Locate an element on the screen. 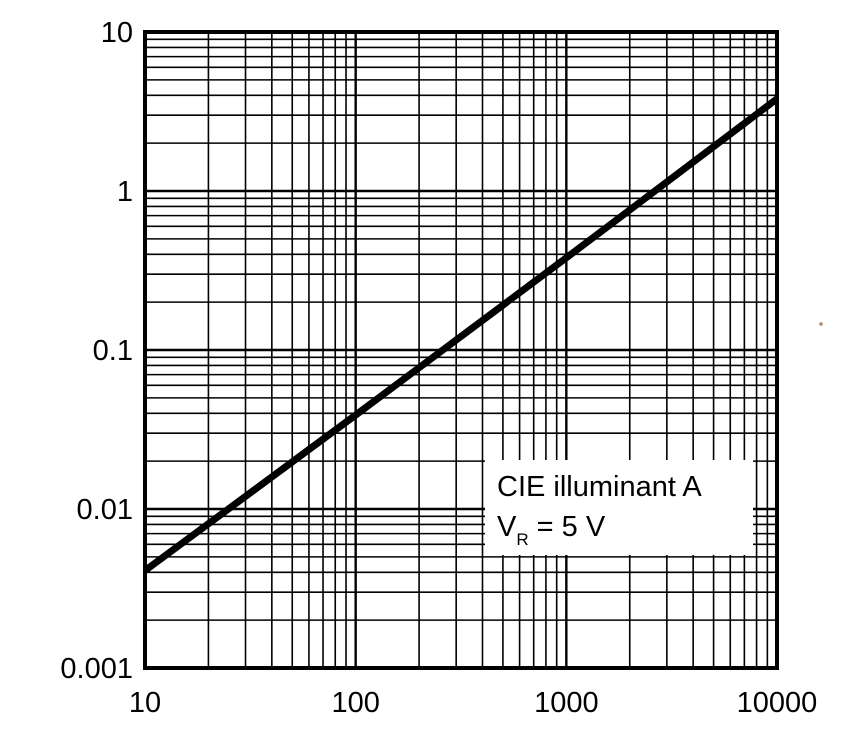  stray-dot is located at coordinates (821, 324).